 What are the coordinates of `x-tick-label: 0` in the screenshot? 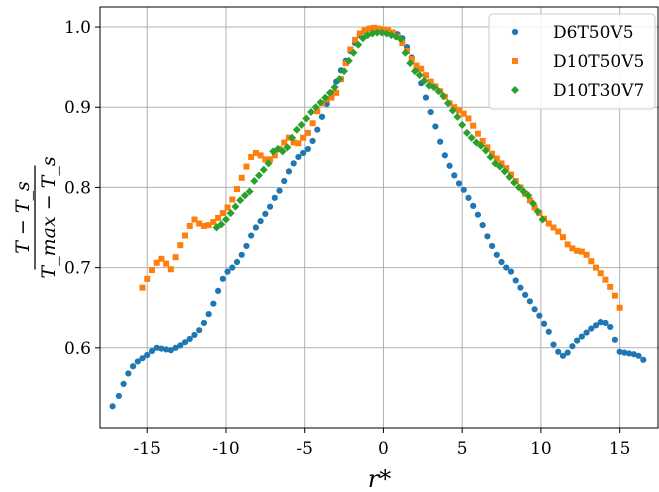 It's located at (383, 449).